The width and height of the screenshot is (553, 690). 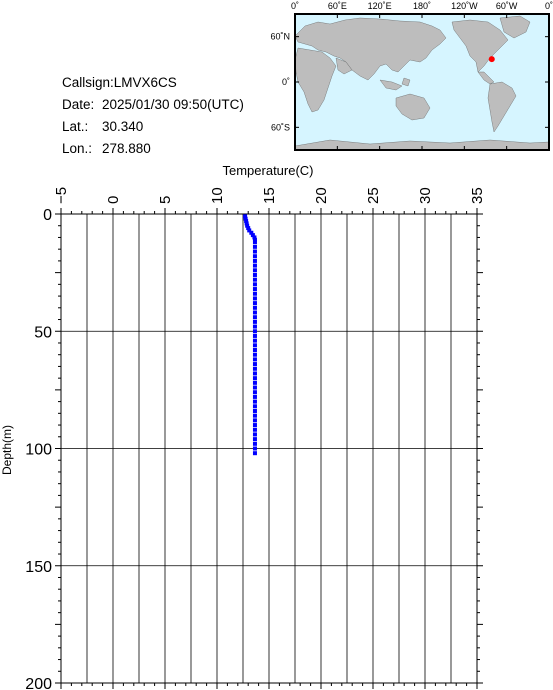 I want to click on map-land, so click(x=422, y=83).